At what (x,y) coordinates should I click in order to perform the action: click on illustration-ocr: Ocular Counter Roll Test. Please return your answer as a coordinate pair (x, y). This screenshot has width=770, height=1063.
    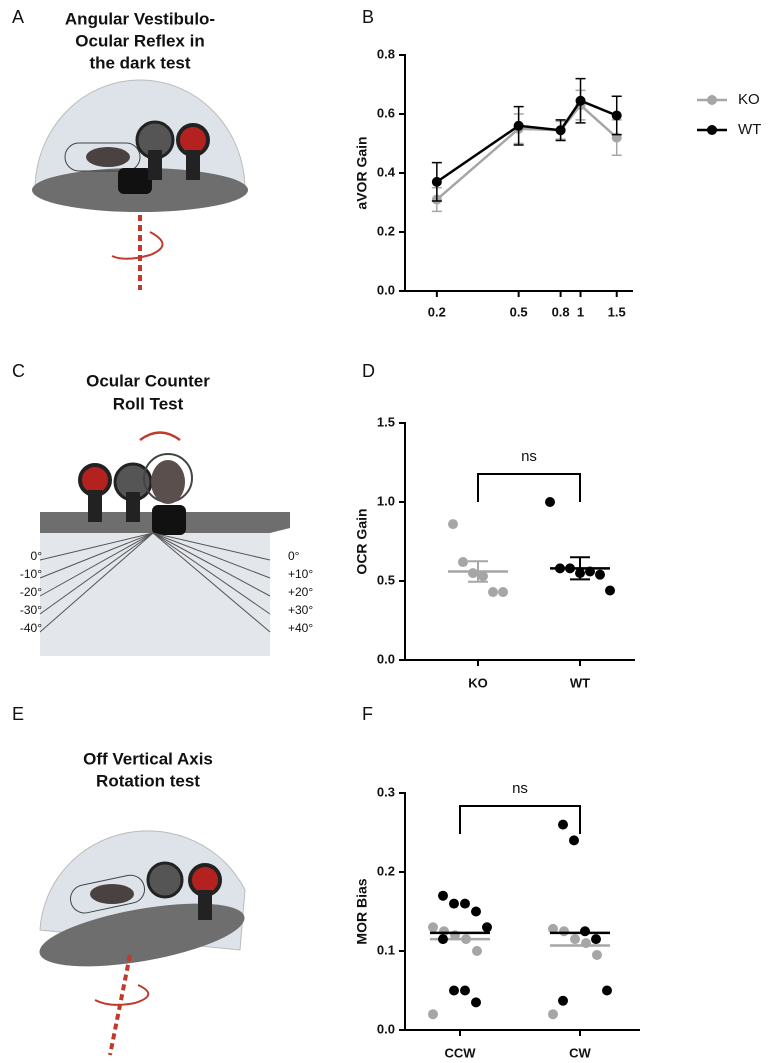
    Looking at the image, I should click on (165, 513).